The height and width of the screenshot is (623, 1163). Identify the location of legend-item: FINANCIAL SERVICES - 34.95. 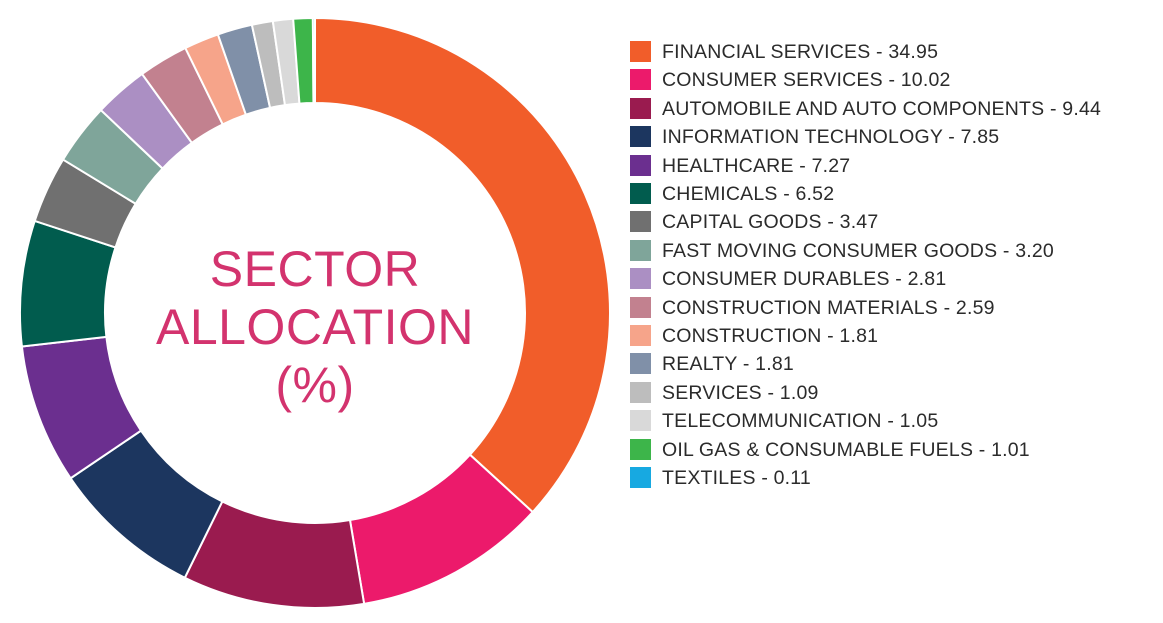
(892, 52).